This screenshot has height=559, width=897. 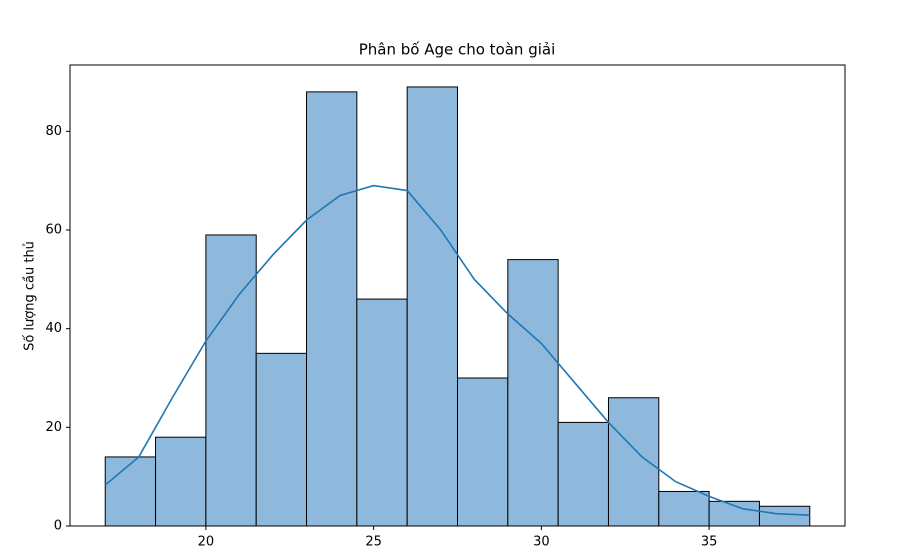 What do you see at coordinates (58, 526) in the screenshot?
I see `y-tick-label: 0` at bounding box center [58, 526].